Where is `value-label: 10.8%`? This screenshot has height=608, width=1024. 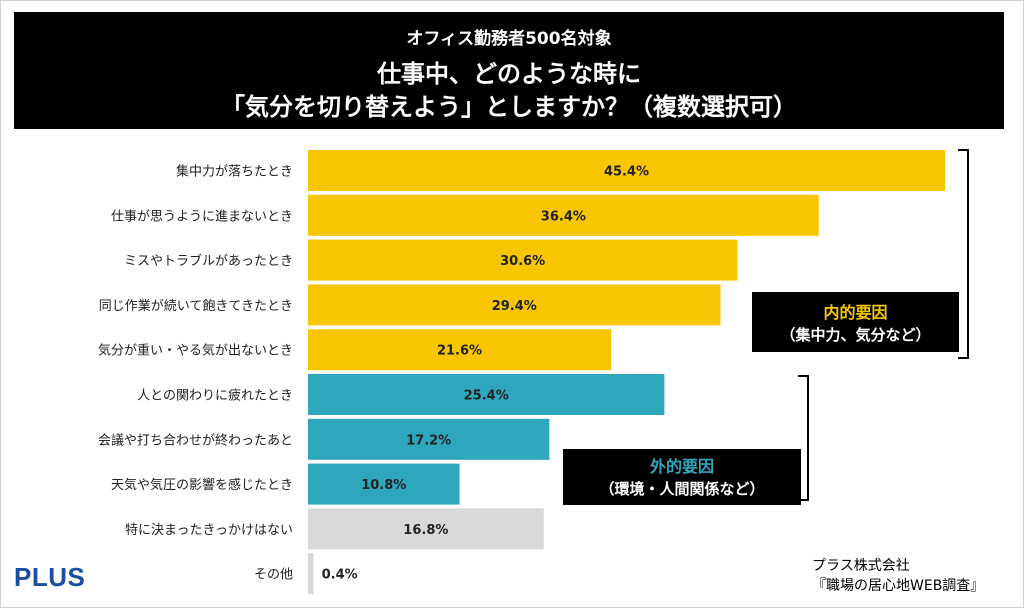
value-label: 10.8% is located at coordinates (383, 485).